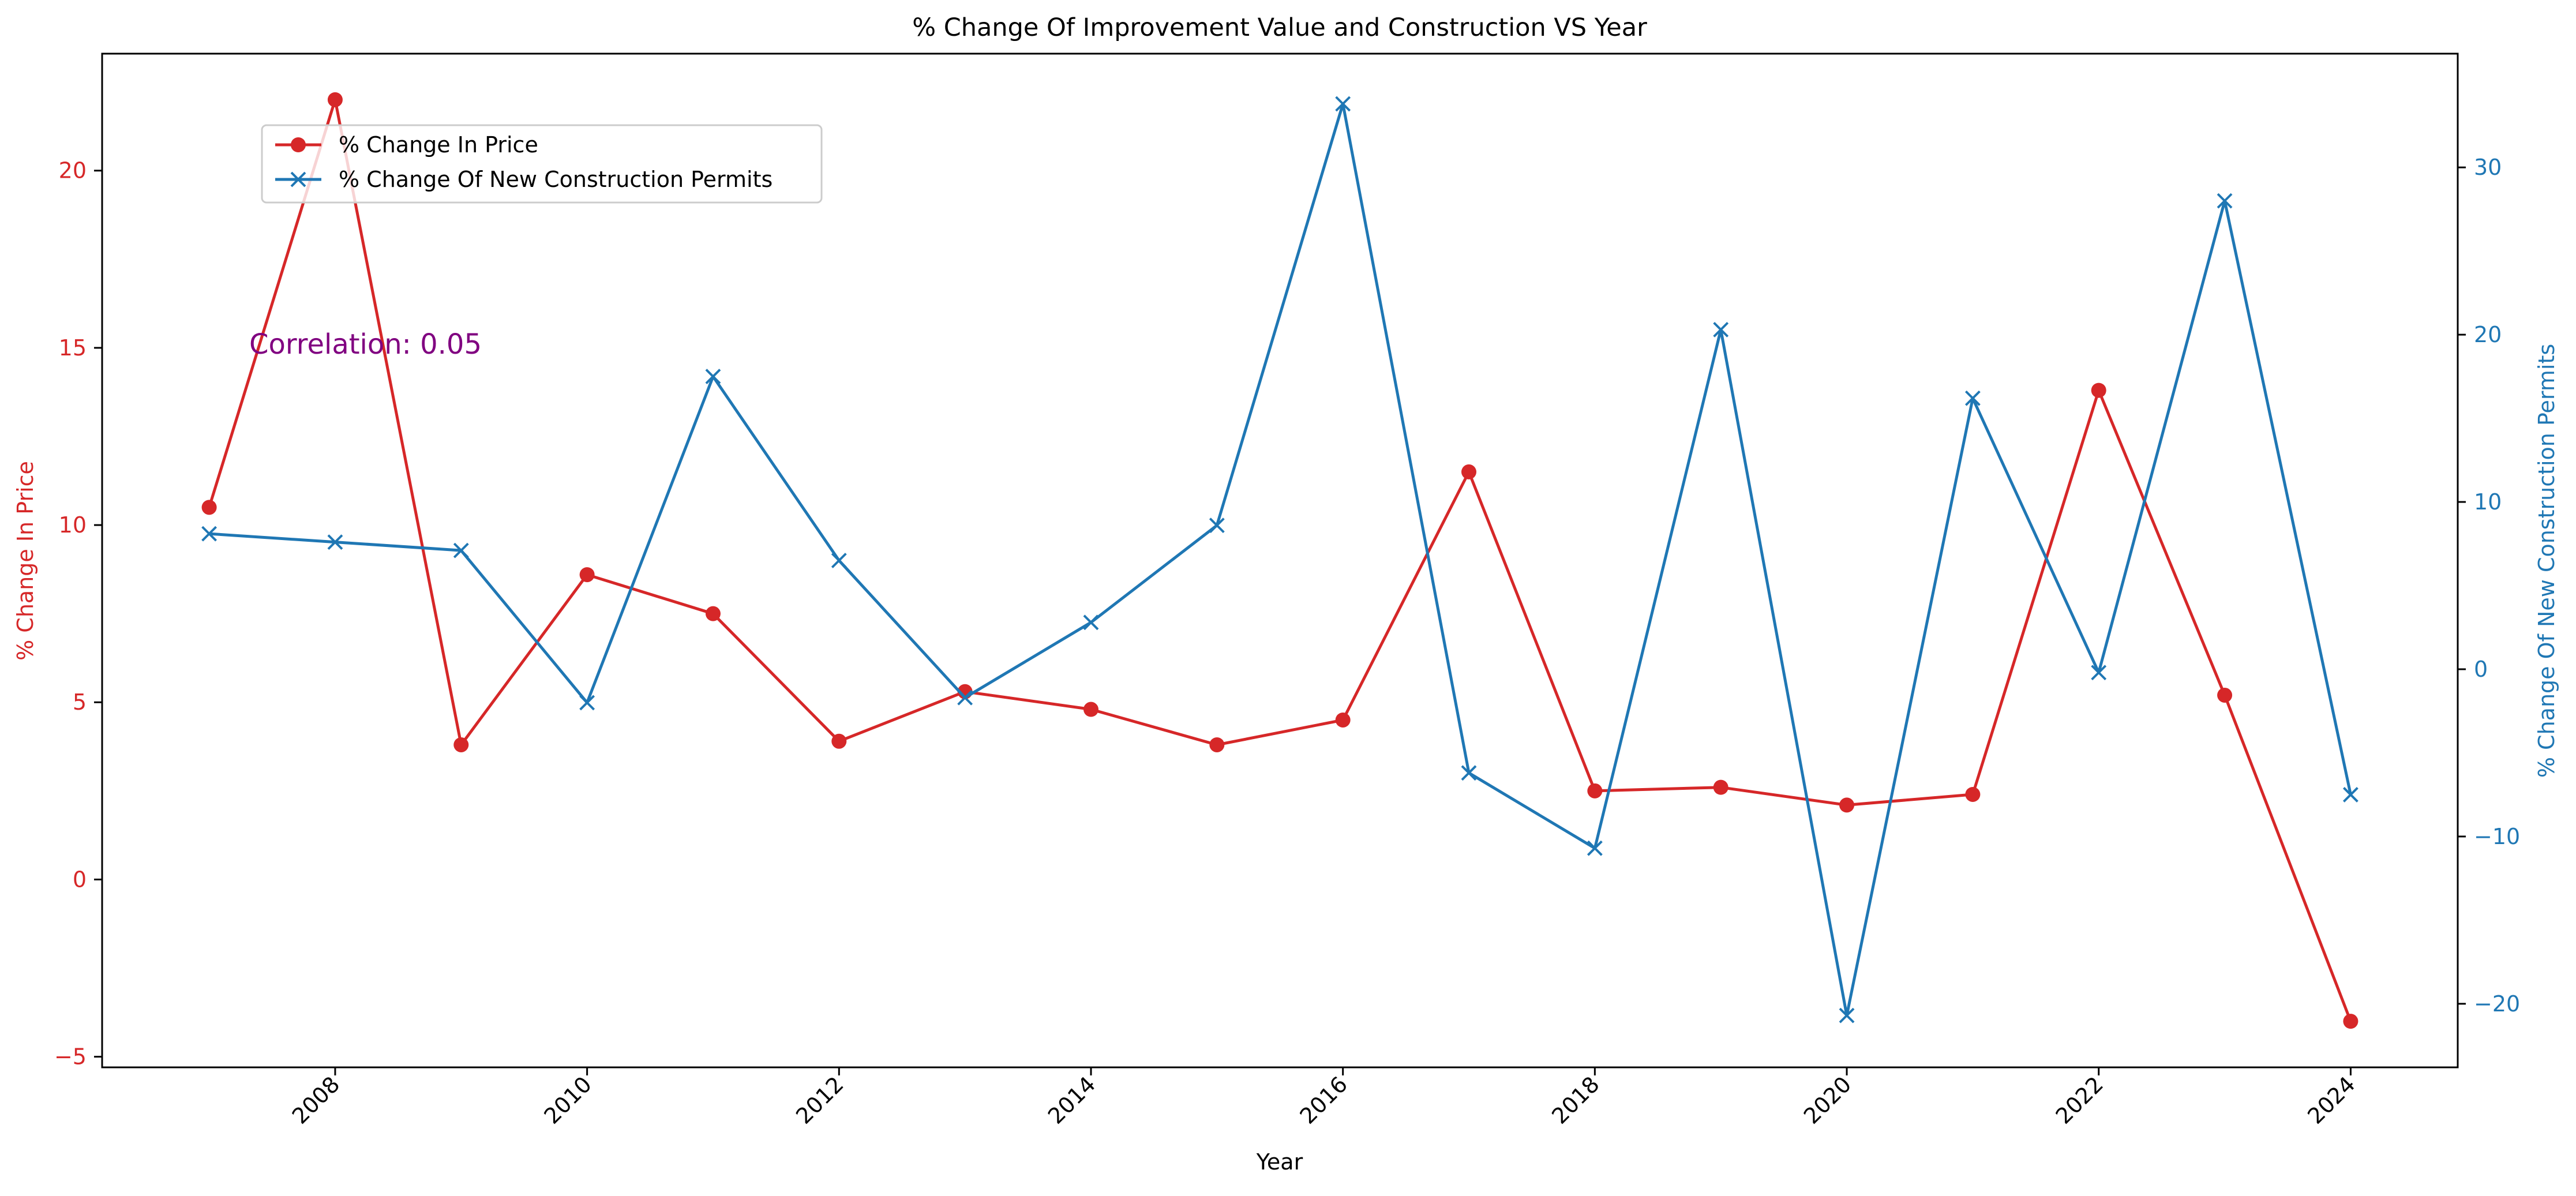 This screenshot has height=1196, width=2576. What do you see at coordinates (2488, 334) in the screenshot?
I see `y-right-tick-label: 20` at bounding box center [2488, 334].